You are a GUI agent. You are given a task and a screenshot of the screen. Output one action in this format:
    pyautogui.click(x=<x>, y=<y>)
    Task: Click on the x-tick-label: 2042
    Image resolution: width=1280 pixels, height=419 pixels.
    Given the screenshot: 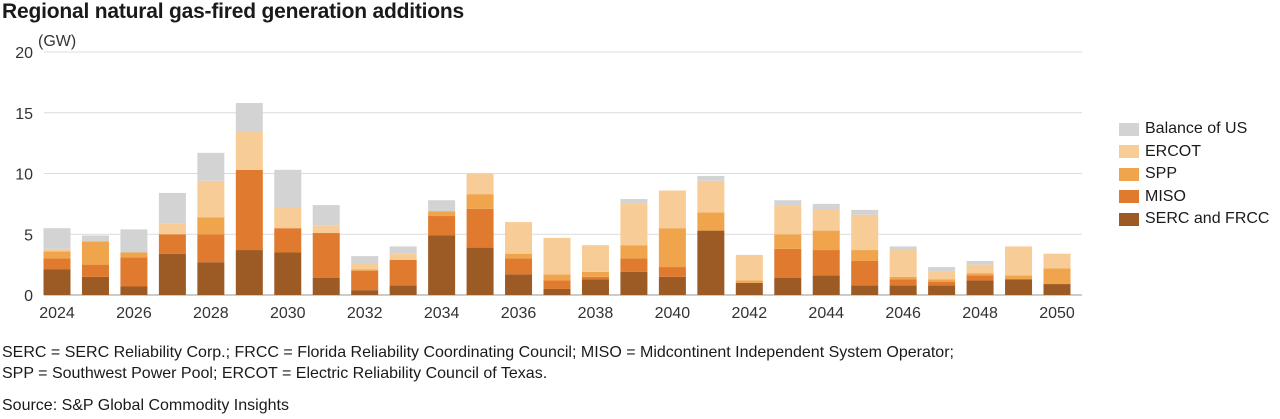 What is the action you would take?
    pyautogui.click(x=750, y=313)
    